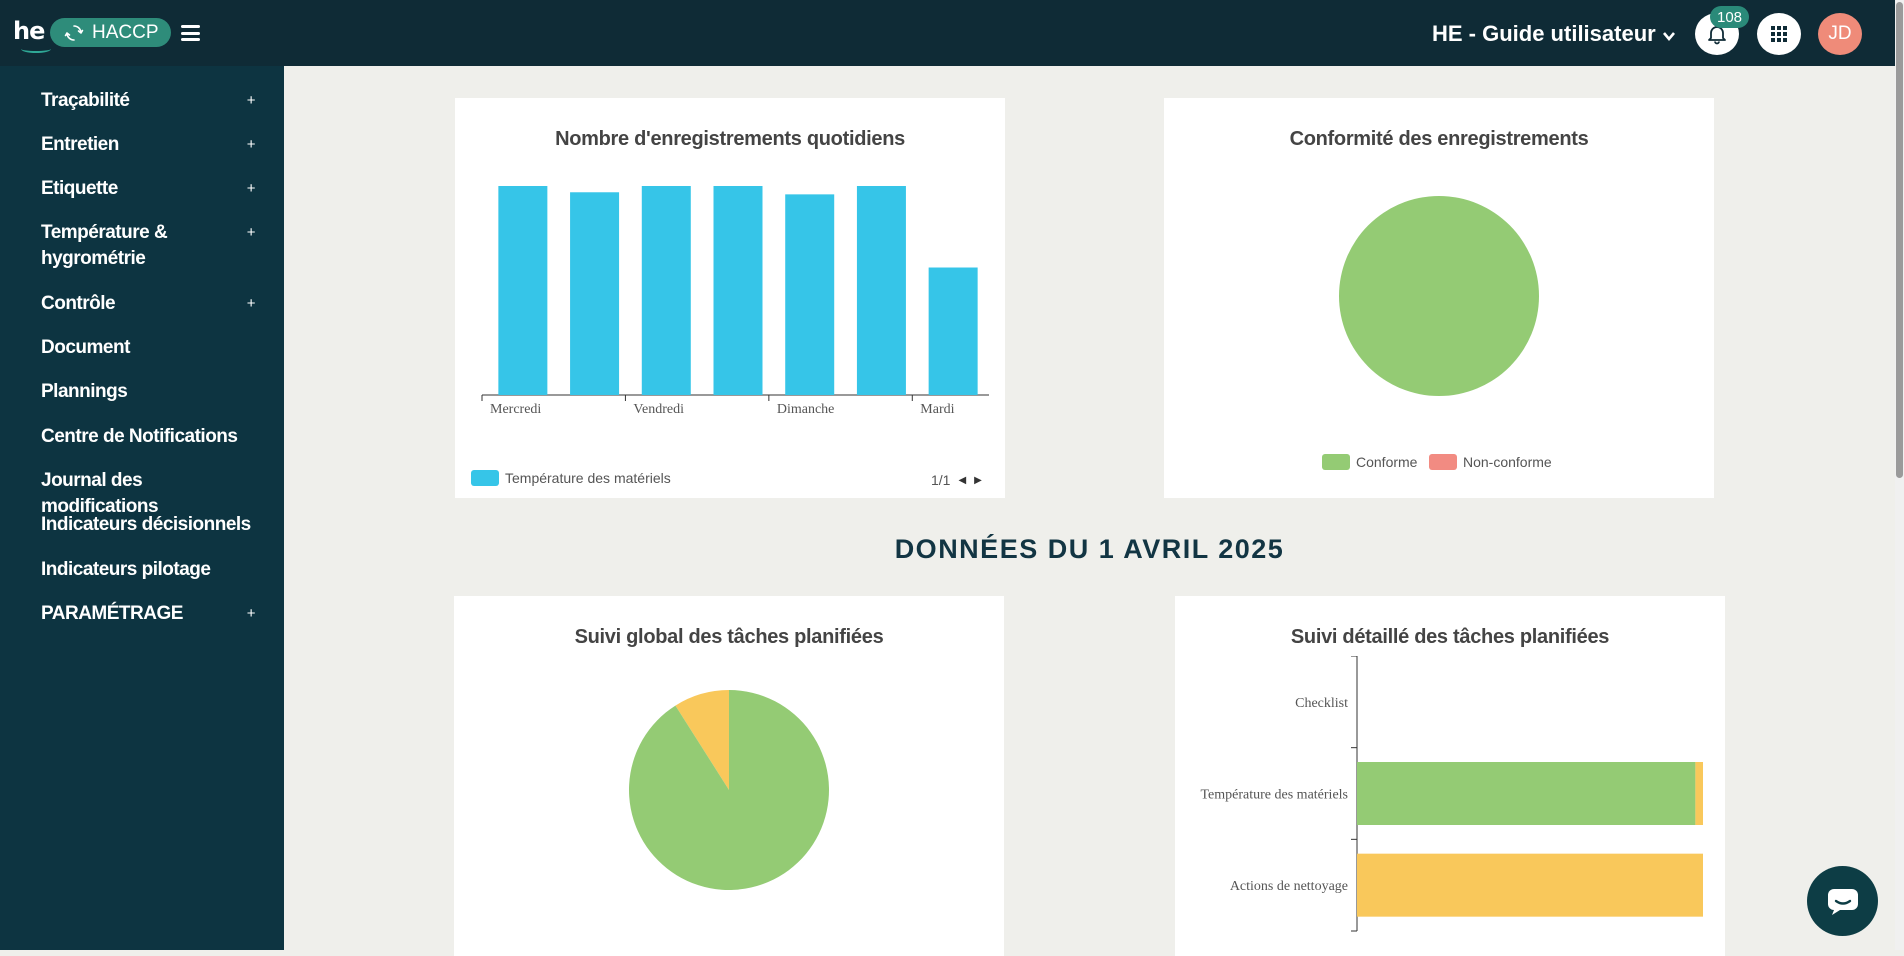 The width and height of the screenshot is (1904, 956). What do you see at coordinates (523, 290) in the screenshot?
I see `bar-mercredi` at bounding box center [523, 290].